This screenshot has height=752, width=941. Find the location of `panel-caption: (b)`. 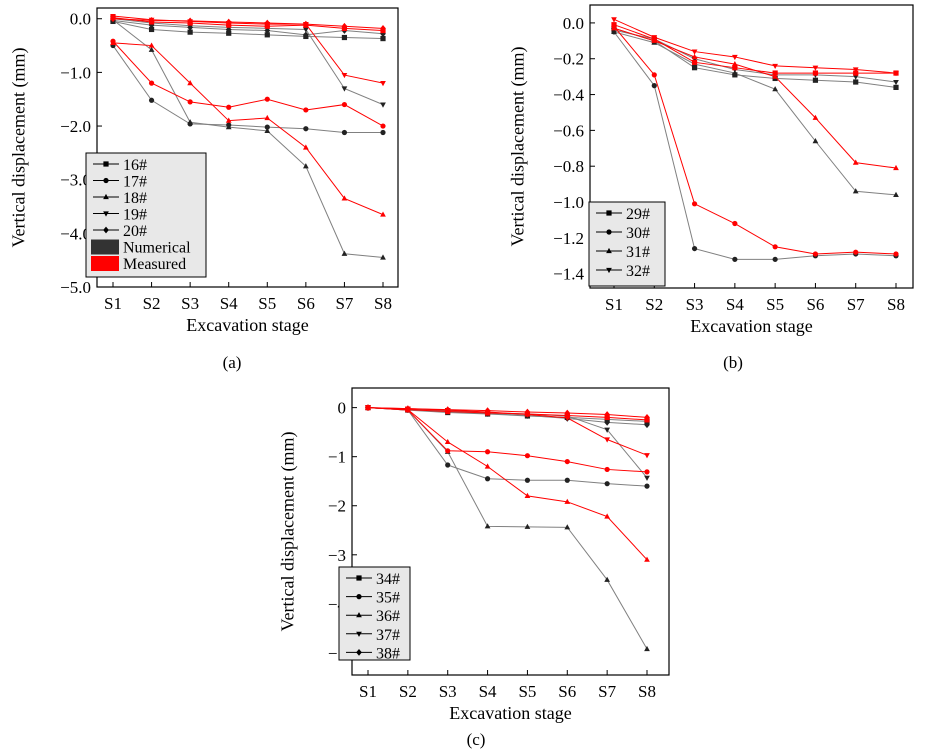

panel-caption: (b) is located at coordinates (733, 362).